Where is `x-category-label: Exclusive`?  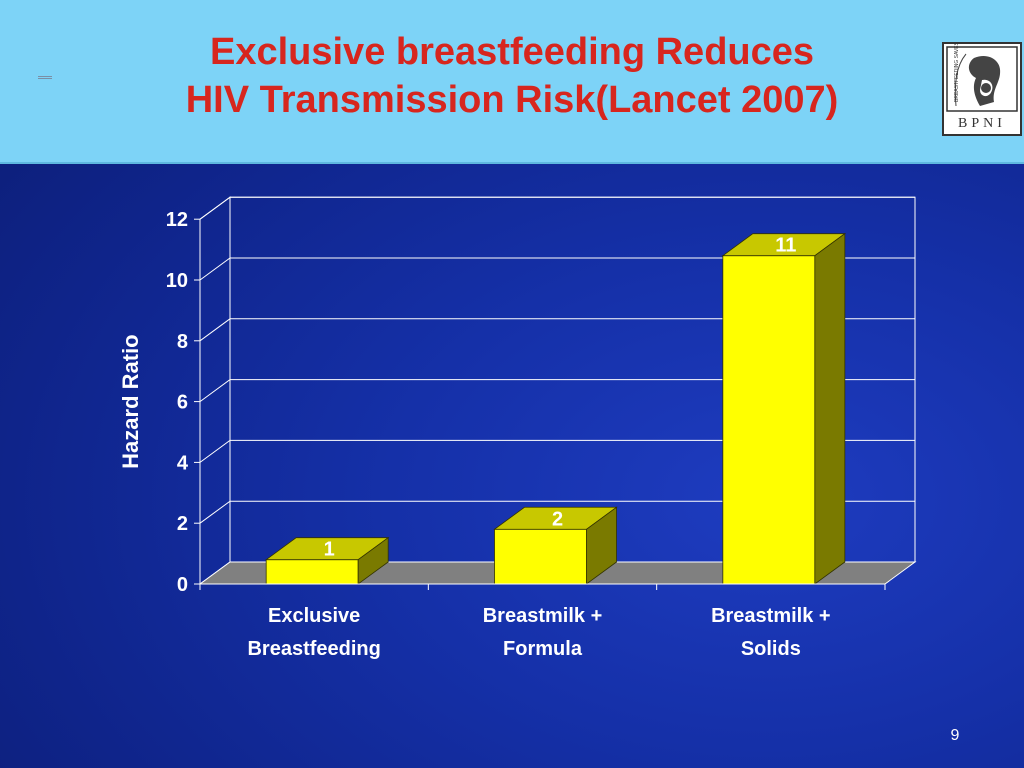
x-category-label: Exclusive is located at coordinates (314, 616).